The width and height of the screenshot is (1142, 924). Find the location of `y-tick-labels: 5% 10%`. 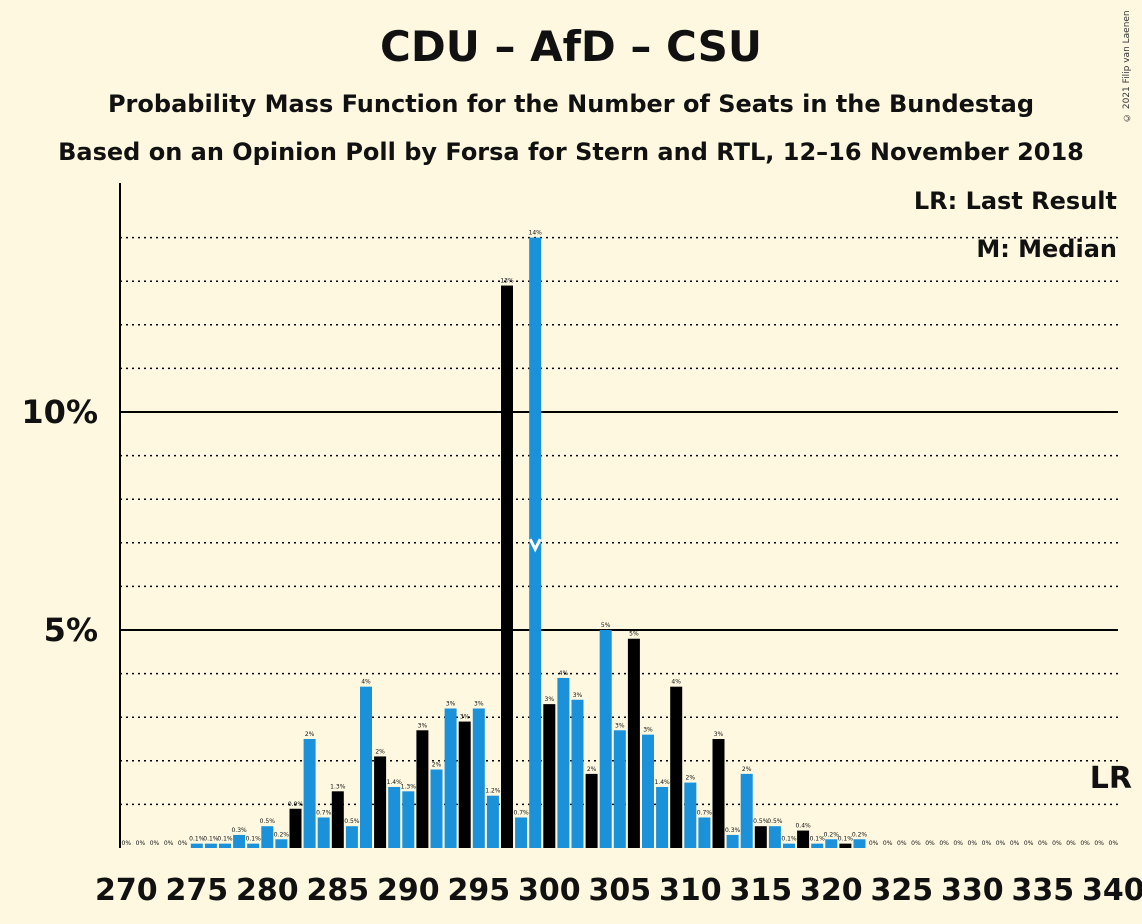

y-tick-labels: 5% 10% is located at coordinates (59, 521).